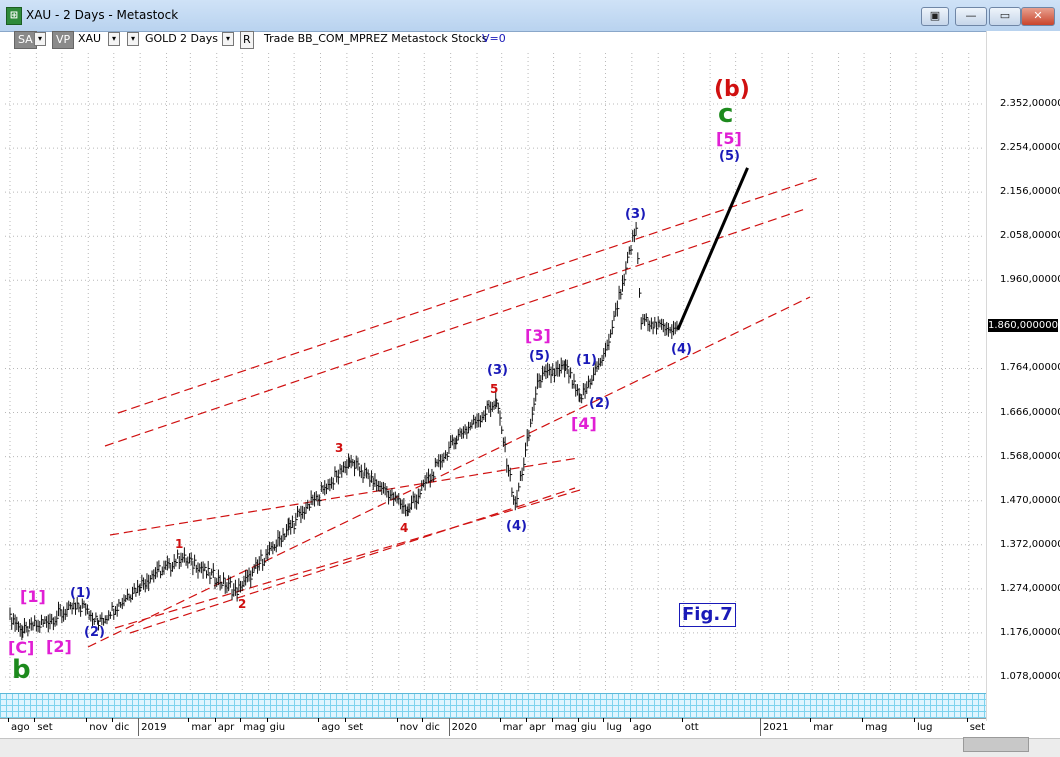 This screenshot has height=757, width=1060. I want to click on wave-label-b: b, so click(21, 670).